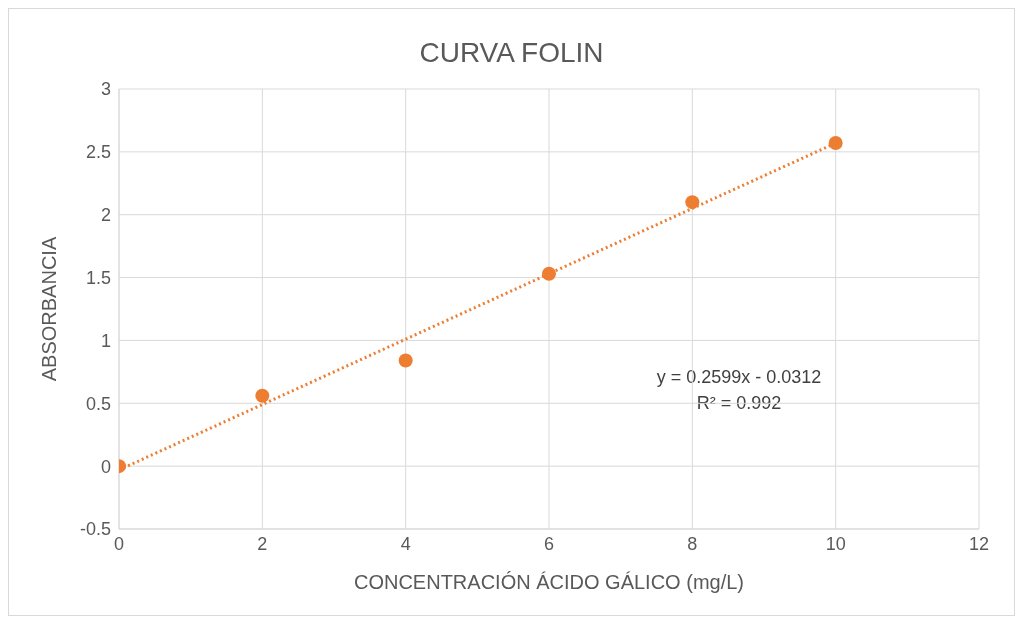 The image size is (1027, 626). What do you see at coordinates (549, 582) in the screenshot?
I see `x-axis-title: CONCENTRACIÓN ÁCIDO GÁLICO (mg/L)` at bounding box center [549, 582].